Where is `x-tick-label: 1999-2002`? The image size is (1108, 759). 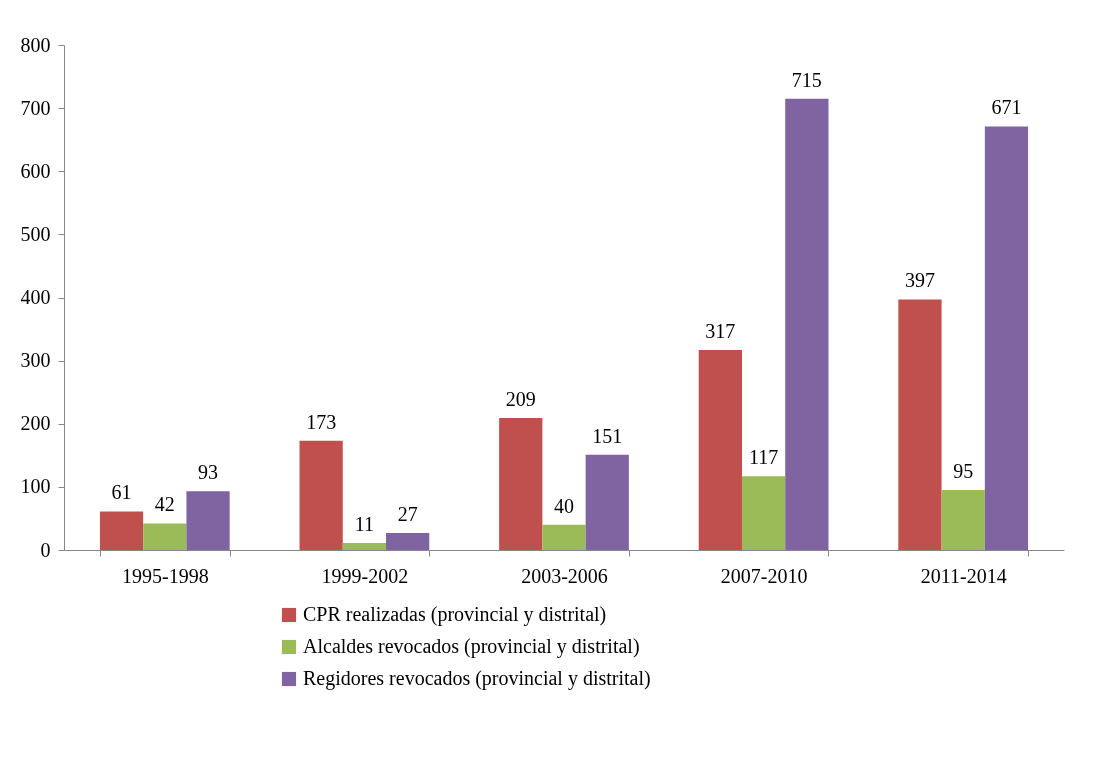
x-tick-label: 1999-2002 is located at coordinates (365, 575).